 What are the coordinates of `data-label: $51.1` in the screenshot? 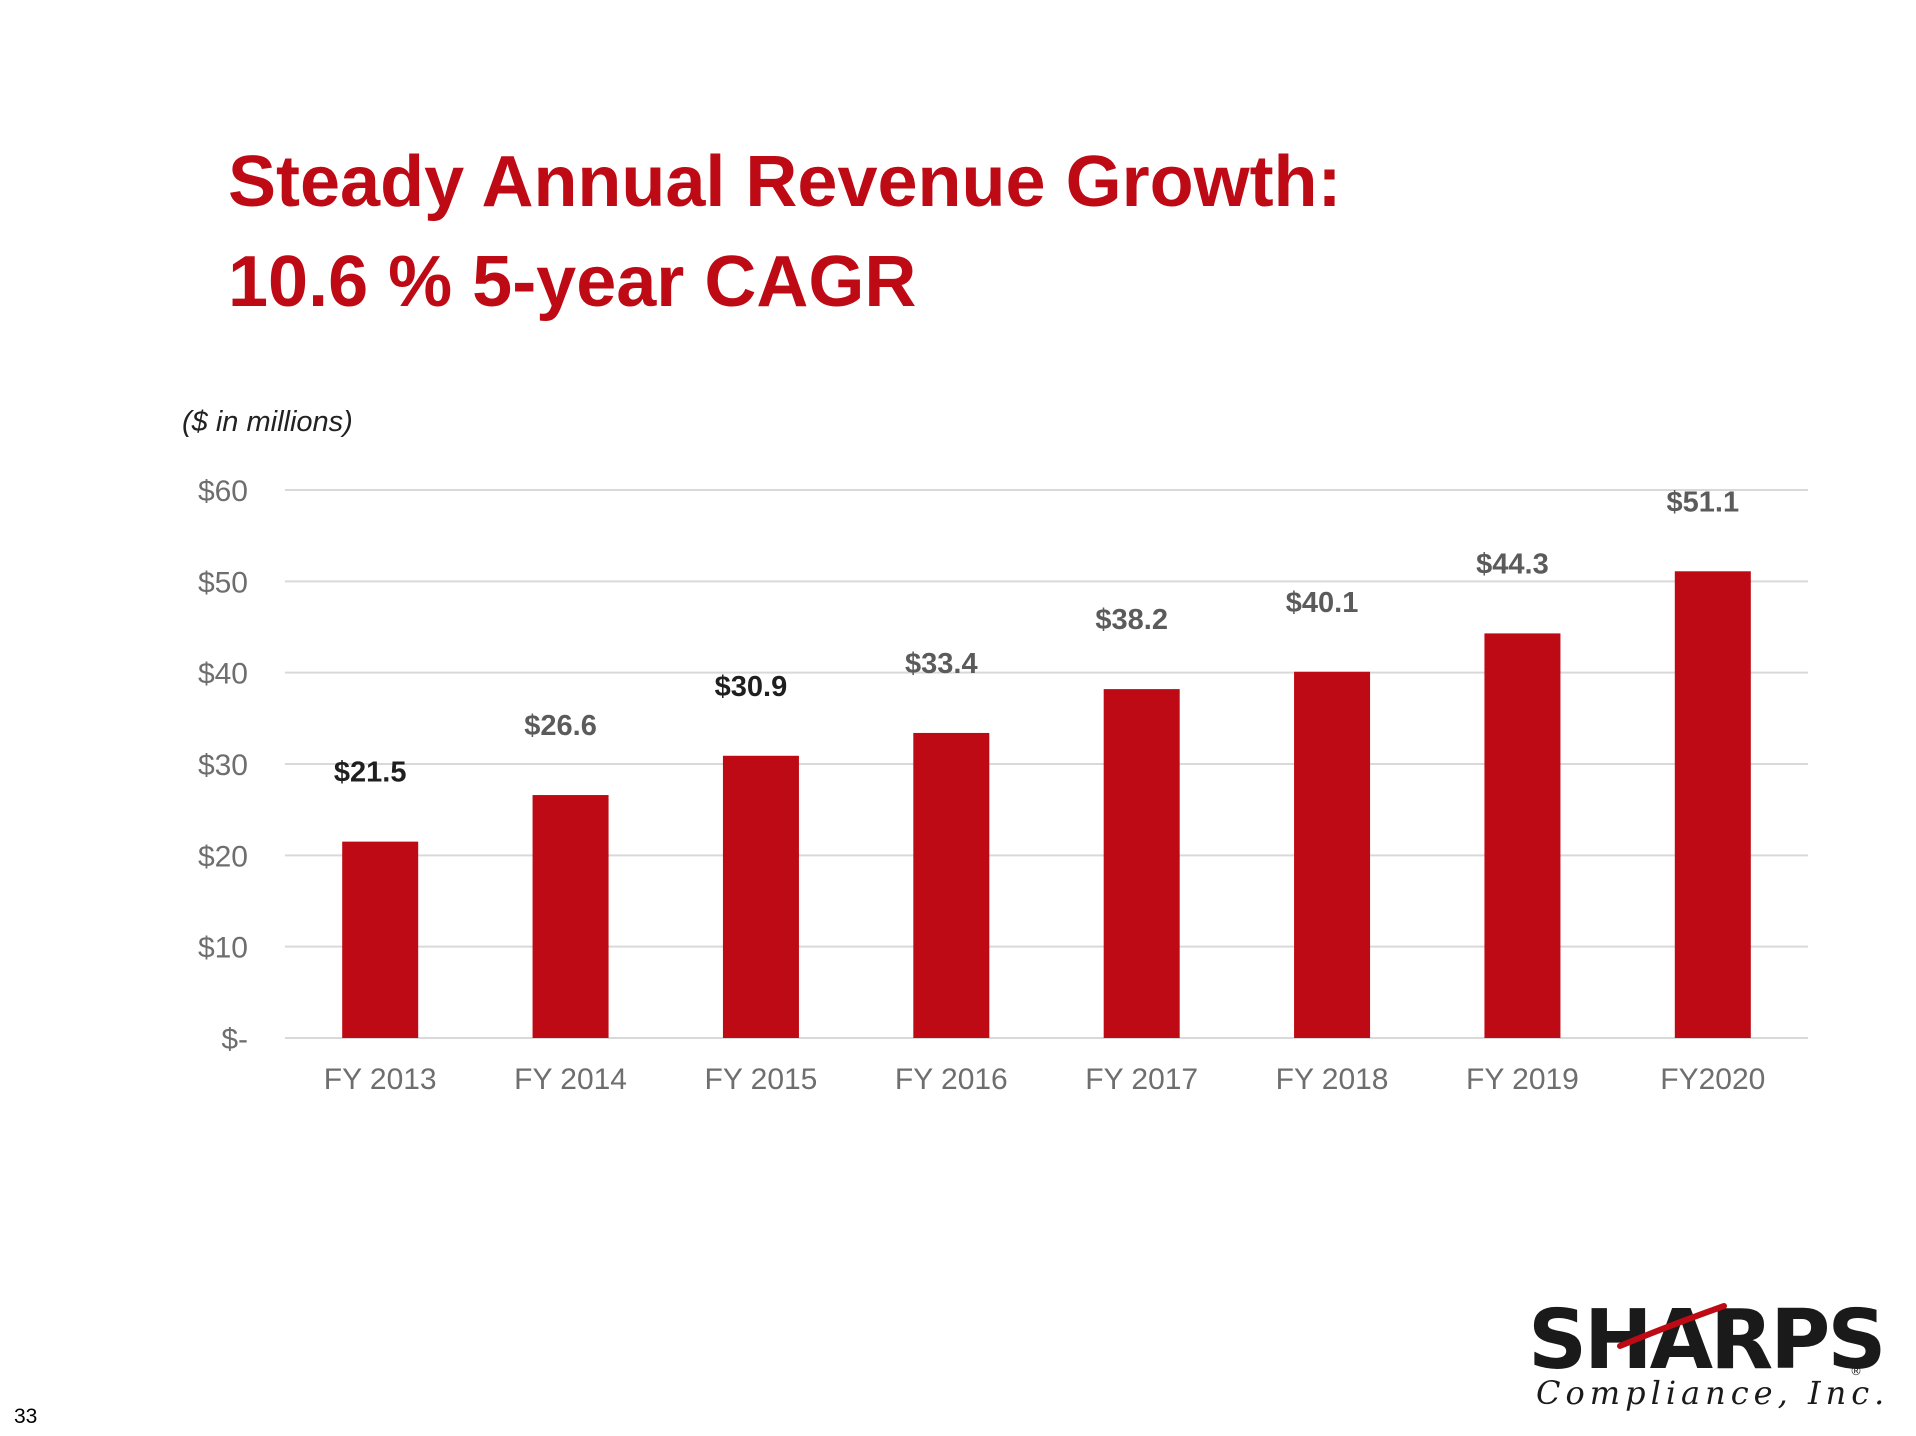 It's located at (1703, 502).